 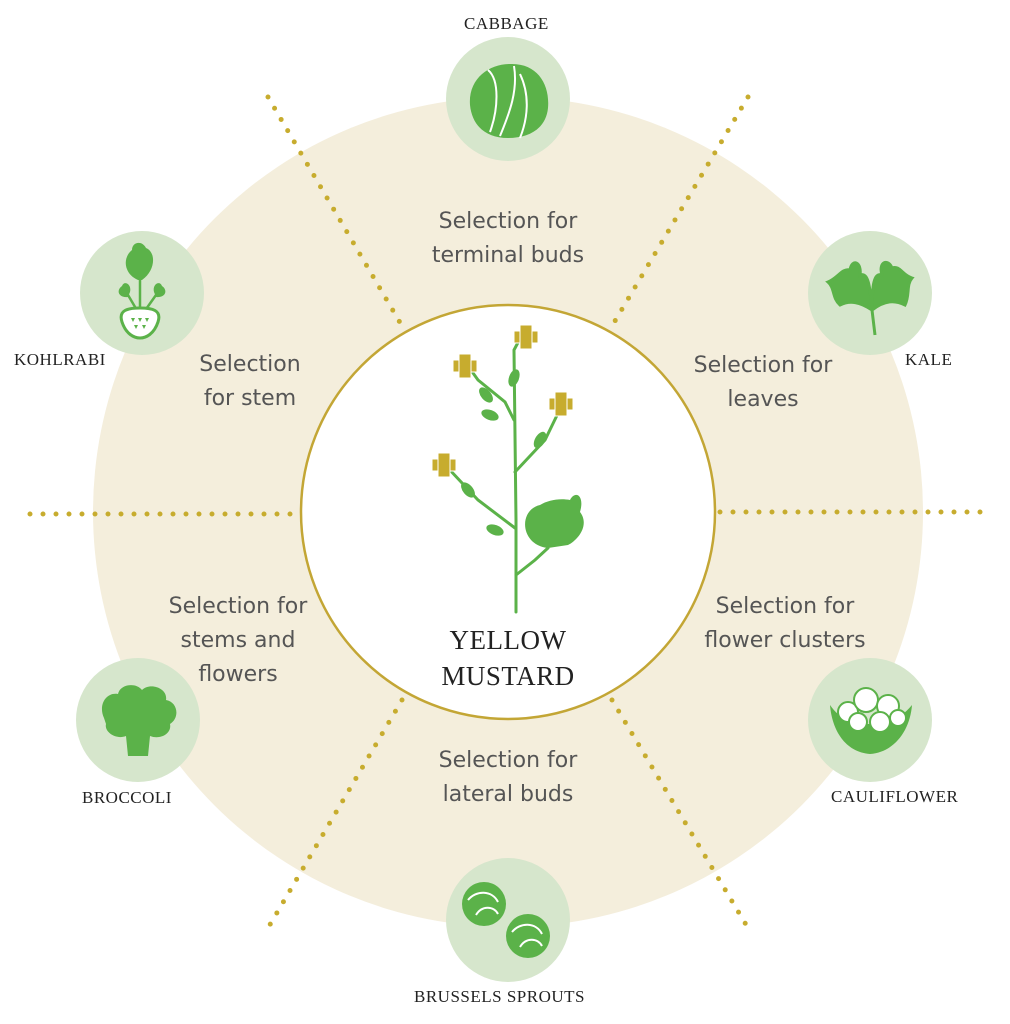 What do you see at coordinates (499, 996) in the screenshot?
I see `veg-label-brussels-sprouts: BRUSSELS SPROUTS` at bounding box center [499, 996].